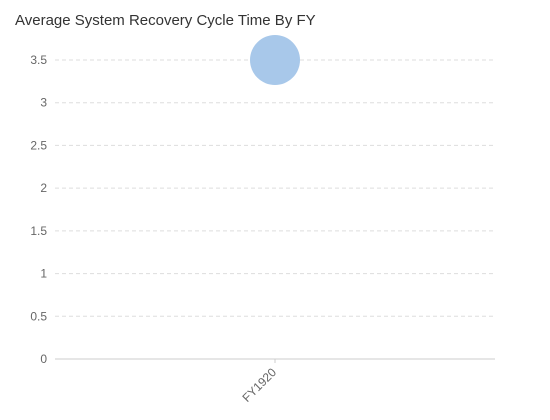  Describe the element at coordinates (38, 145) in the screenshot. I see `y-tick-label: 2.5` at that location.